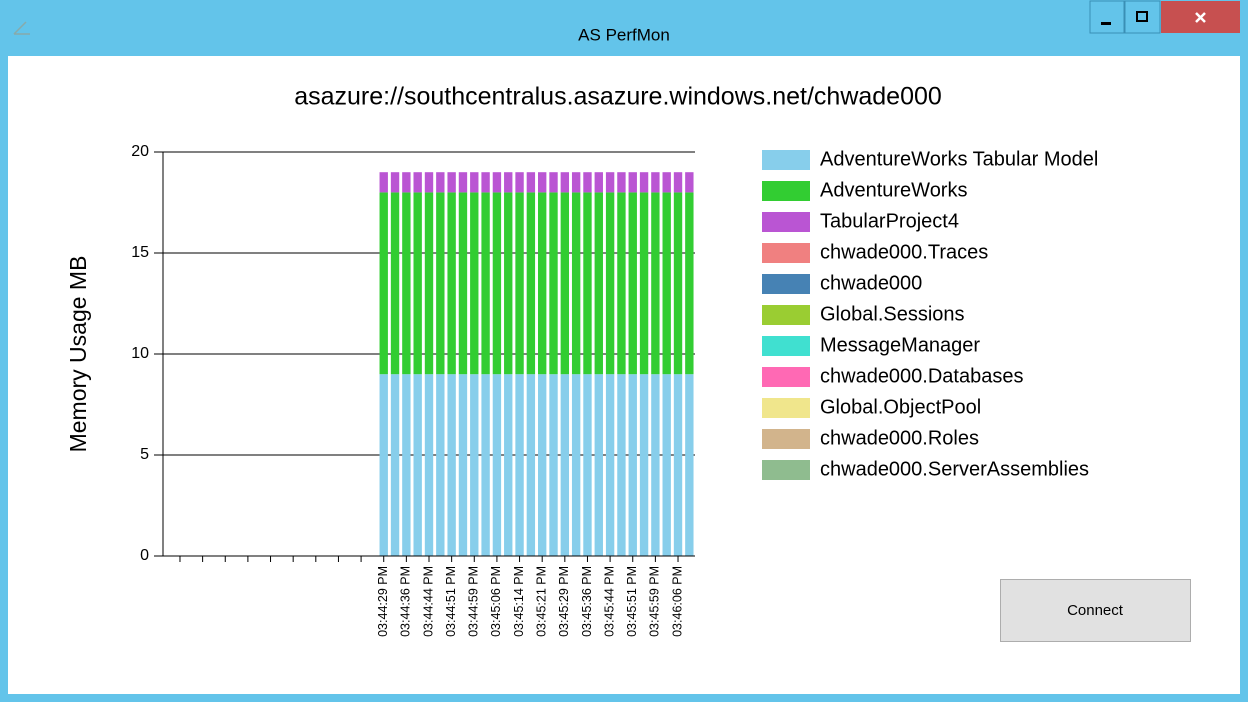 Image resolution: width=1248 pixels, height=707 pixels. I want to click on legend-label: Global.ObjectPool, so click(900, 407).